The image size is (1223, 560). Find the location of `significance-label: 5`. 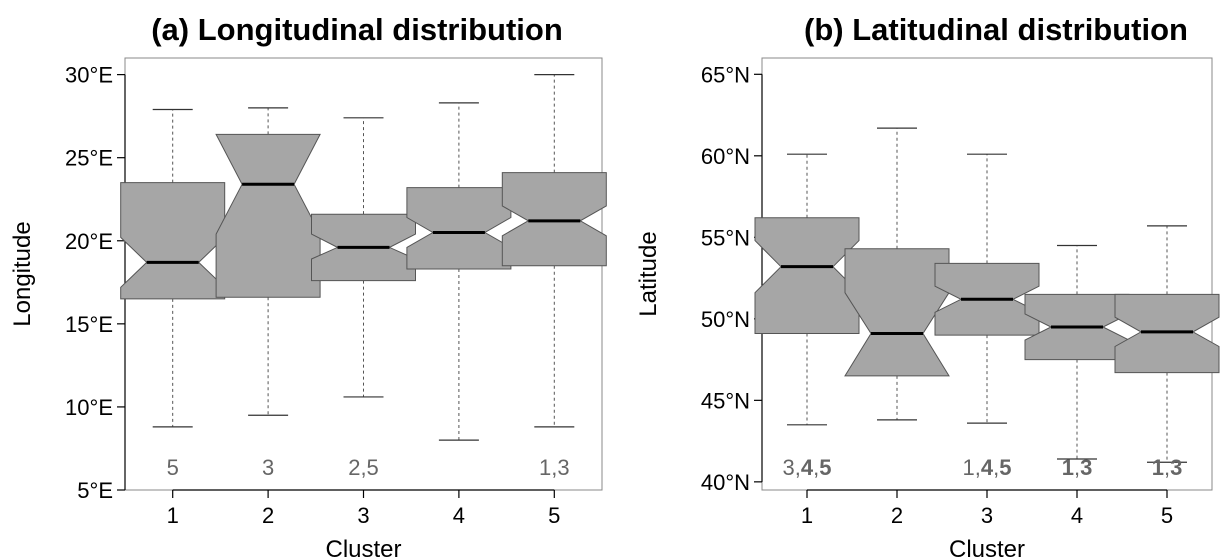

significance-label: 5 is located at coordinates (173, 467).